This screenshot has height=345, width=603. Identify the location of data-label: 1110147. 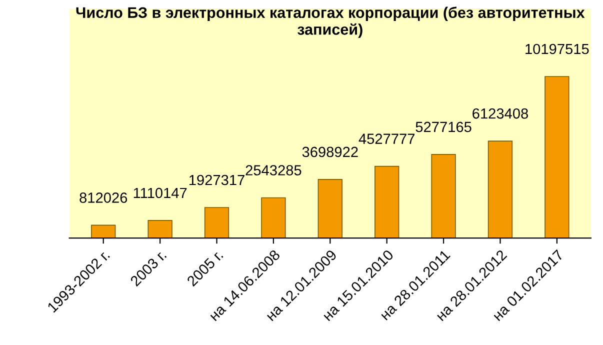
(160, 193).